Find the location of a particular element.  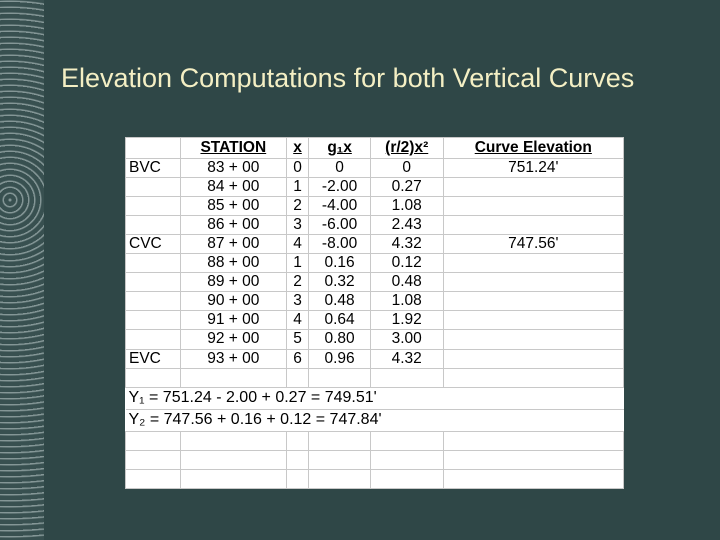

table-row: BVC 83 + 00 0 0 0 751.24' is located at coordinates (375, 168).